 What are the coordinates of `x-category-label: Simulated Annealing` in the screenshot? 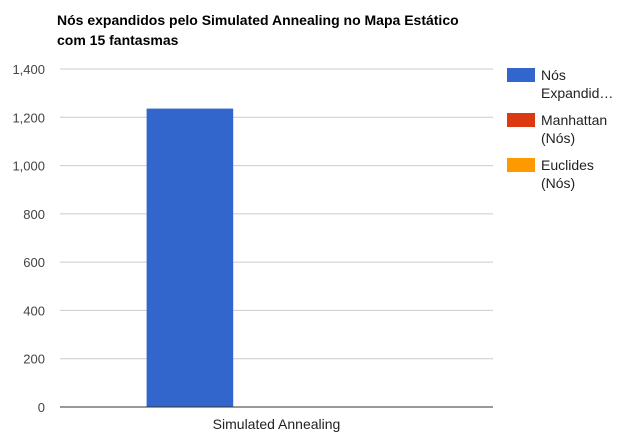 It's located at (277, 424).